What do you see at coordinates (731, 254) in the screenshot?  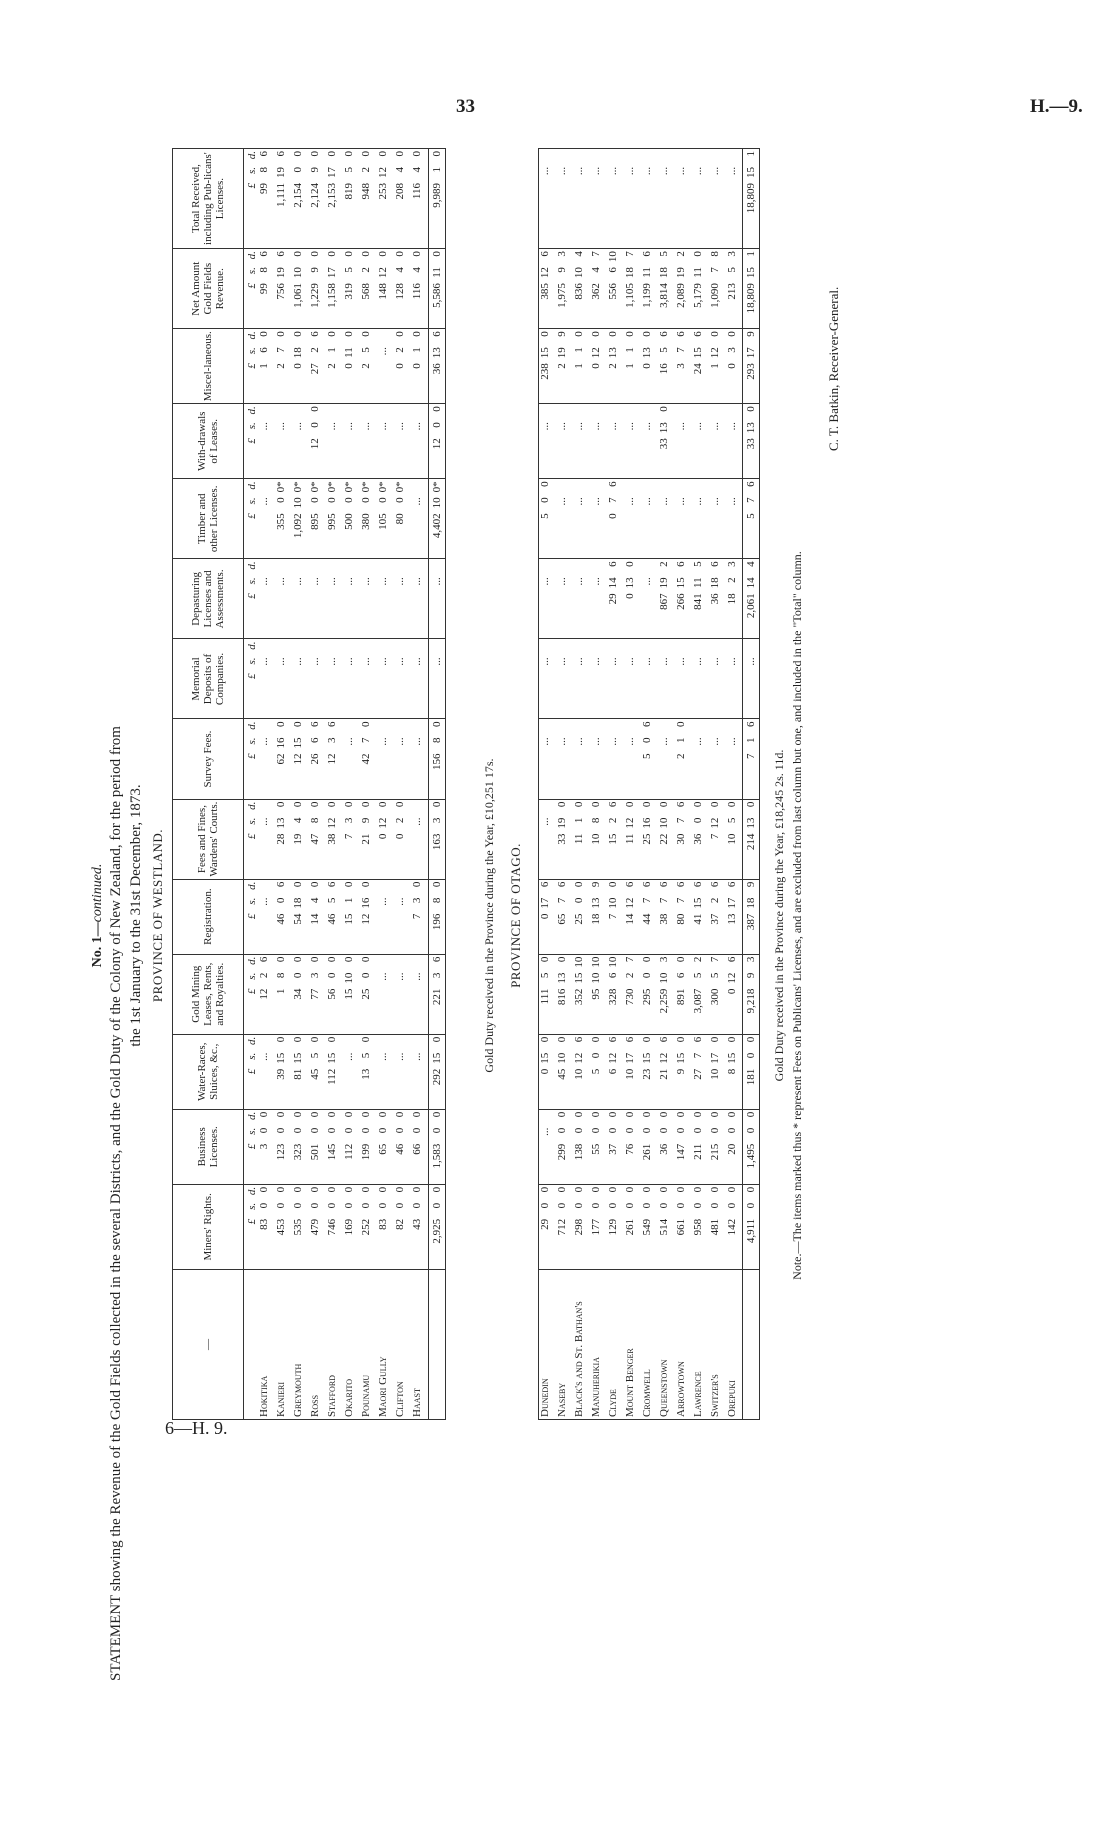 I see `pence: 3` at bounding box center [731, 254].